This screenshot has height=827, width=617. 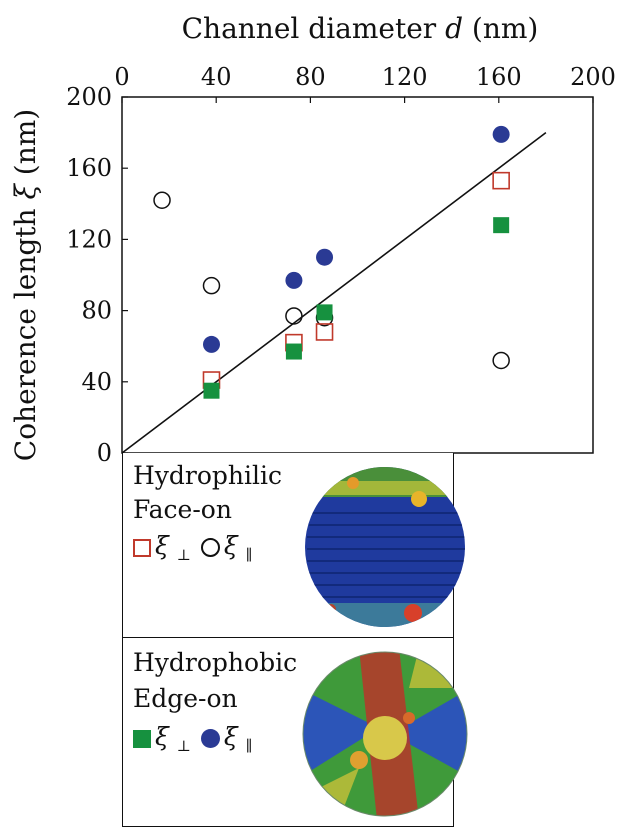 What do you see at coordinates (89, 97) in the screenshot?
I see `y-tick-label: 200` at bounding box center [89, 97].